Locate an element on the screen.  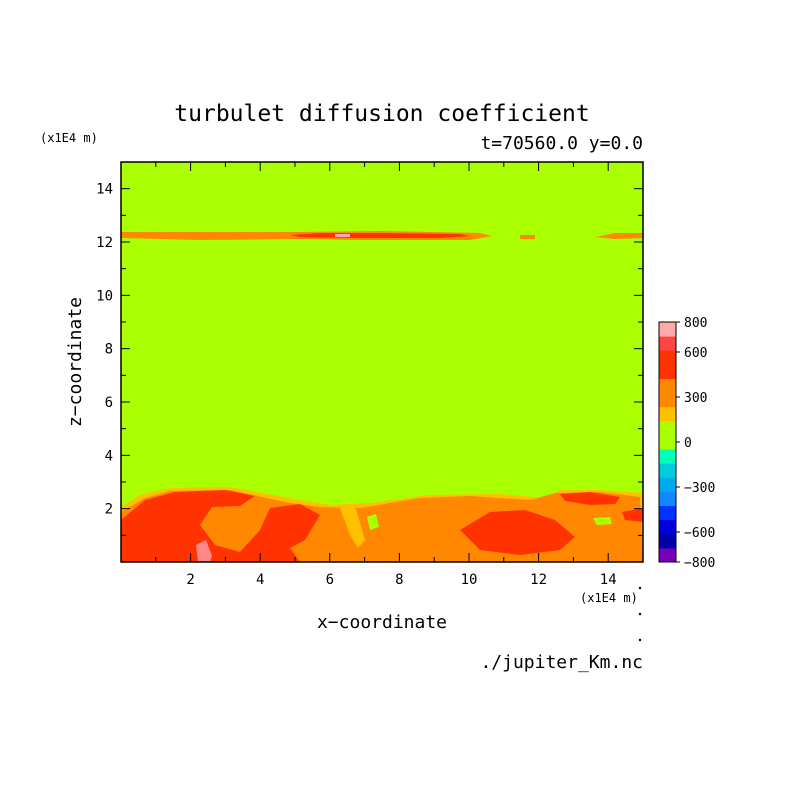
y-tick-label: 14 is located at coordinates (104, 190).